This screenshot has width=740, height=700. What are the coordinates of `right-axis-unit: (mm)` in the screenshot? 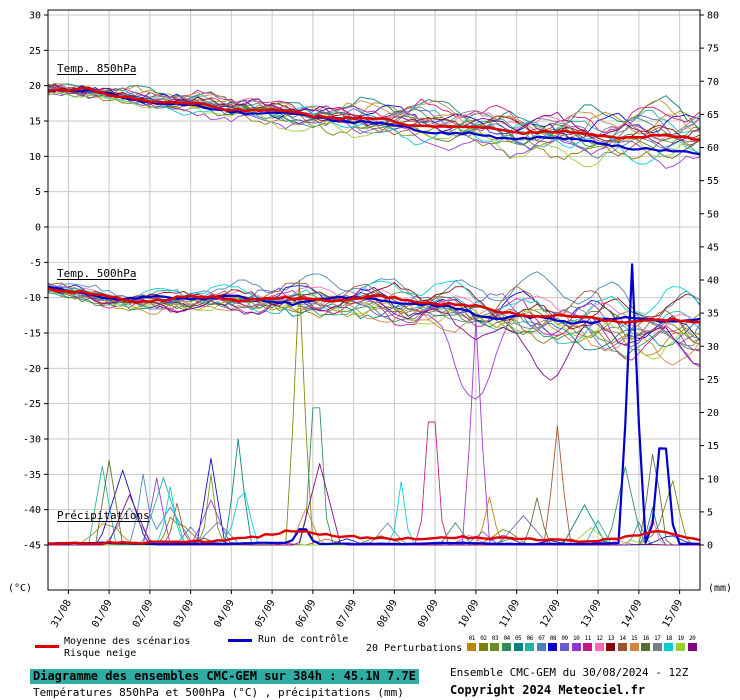 It's located at (720, 588).